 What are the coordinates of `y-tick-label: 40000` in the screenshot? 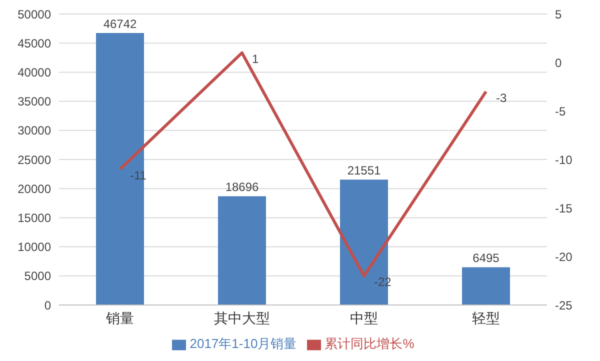 It's located at (35, 72).